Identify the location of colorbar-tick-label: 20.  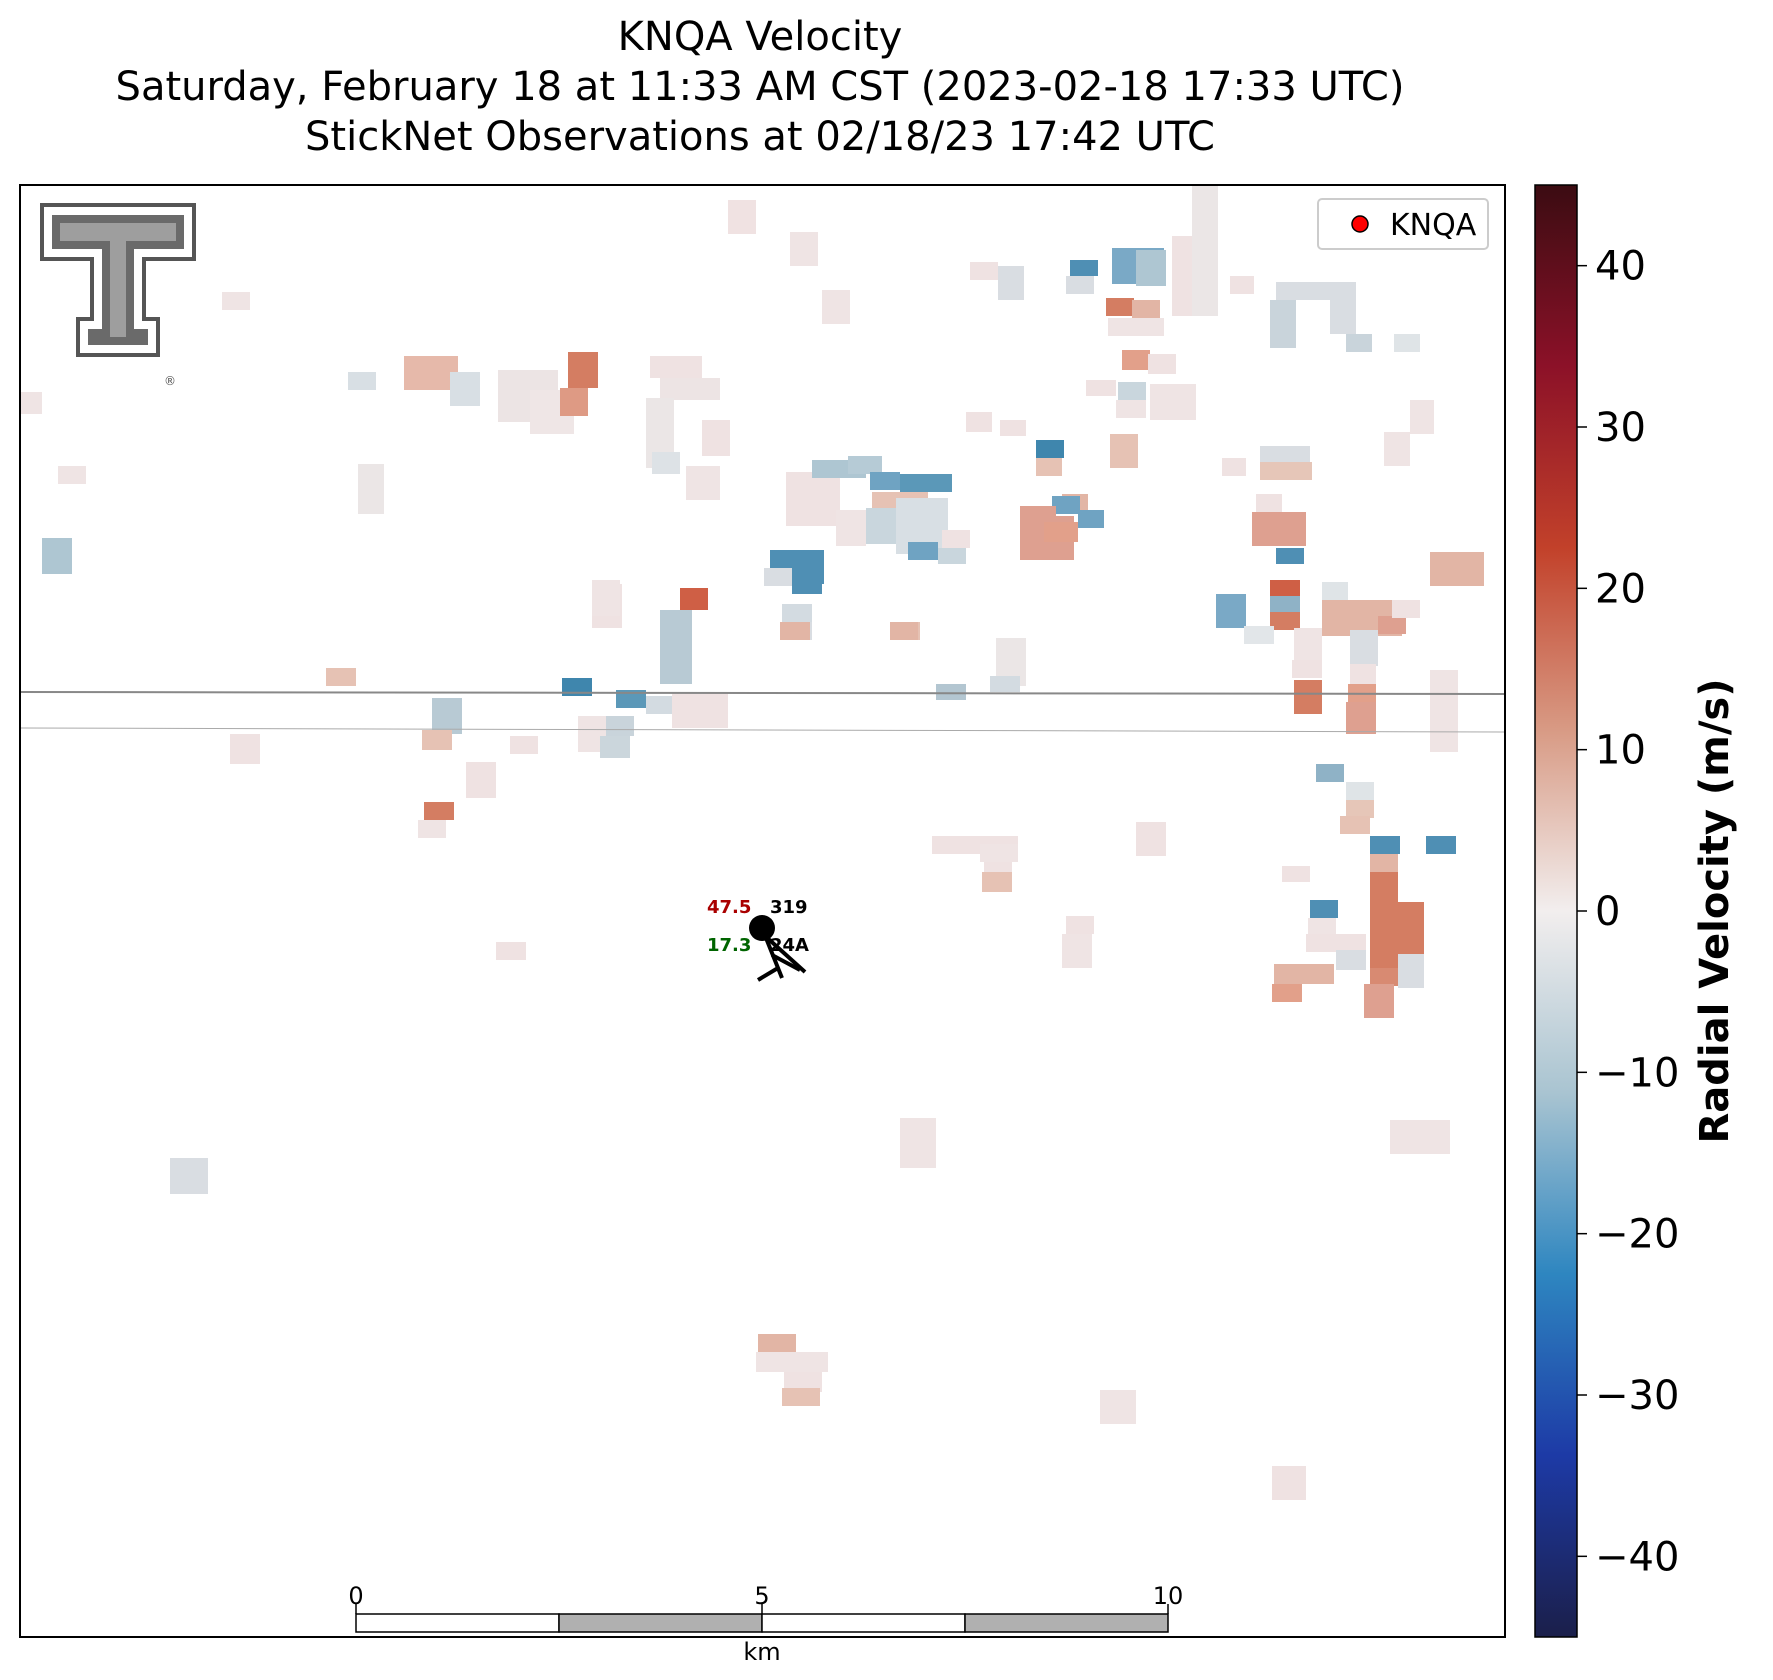
(1620, 589).